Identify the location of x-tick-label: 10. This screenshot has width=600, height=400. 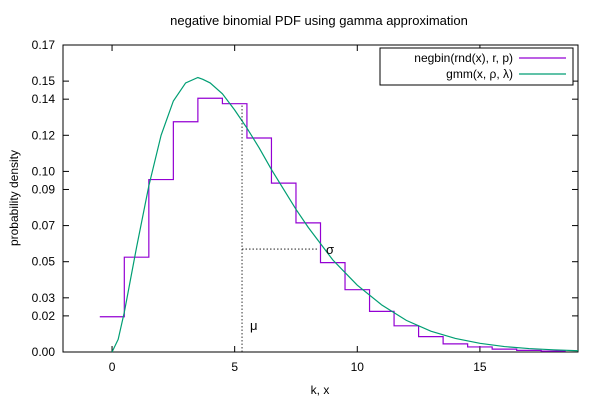
(358, 367).